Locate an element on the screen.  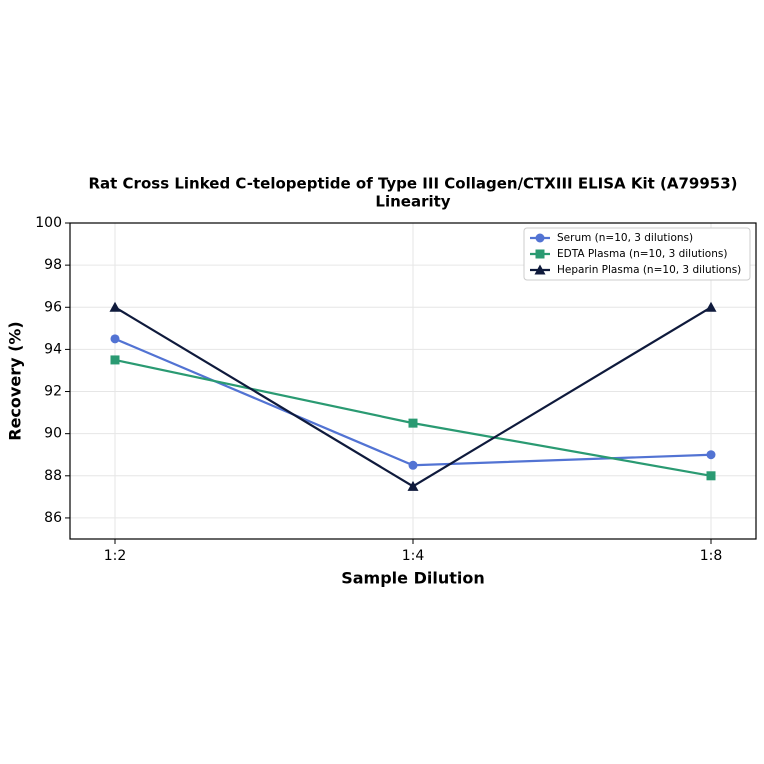
y-tick-label: 90 is located at coordinates (53, 434).